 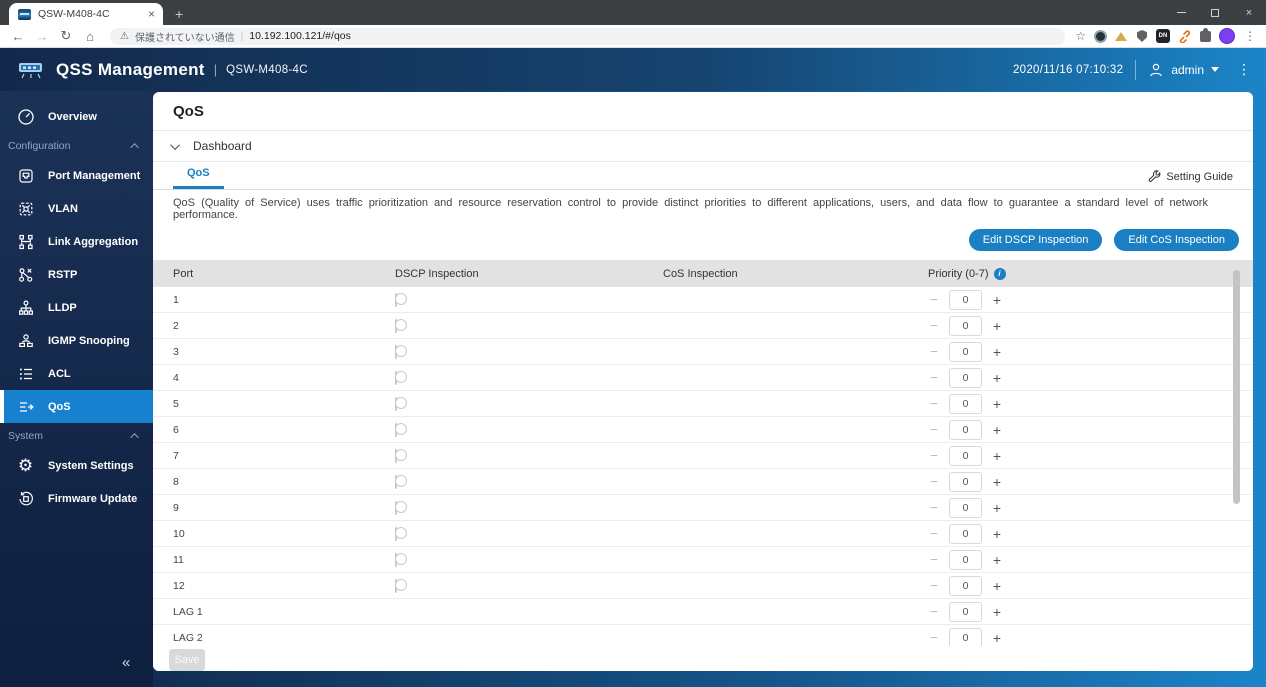 I want to click on dashboard-accordion: Dashboard, so click(x=703, y=146).